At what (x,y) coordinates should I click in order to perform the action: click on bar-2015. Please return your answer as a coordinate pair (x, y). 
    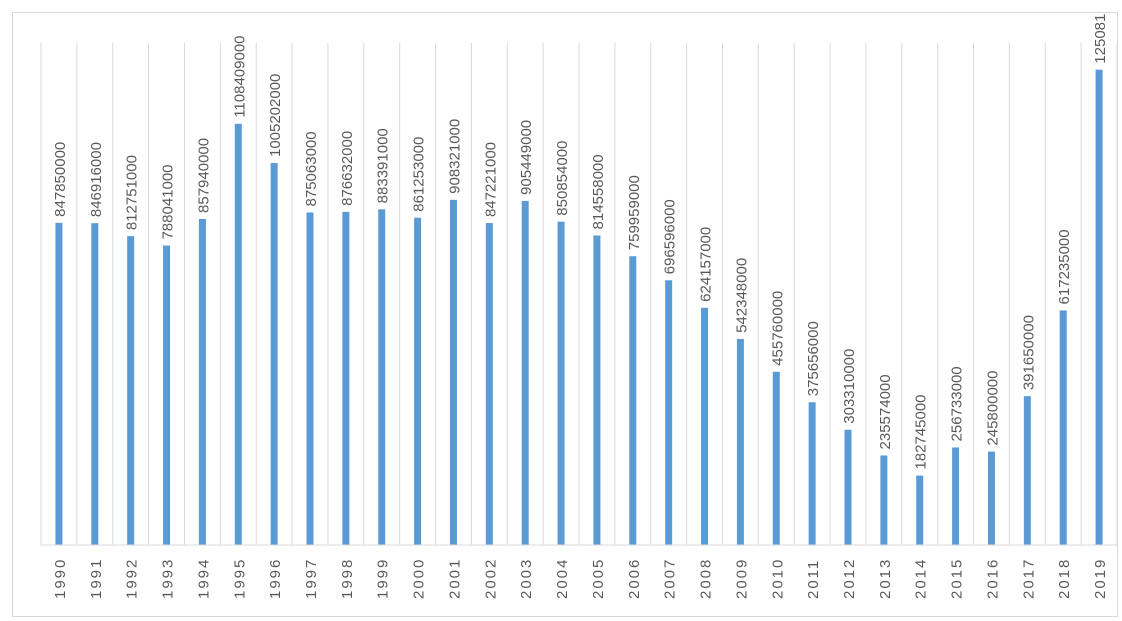
    Looking at the image, I should click on (955, 496).